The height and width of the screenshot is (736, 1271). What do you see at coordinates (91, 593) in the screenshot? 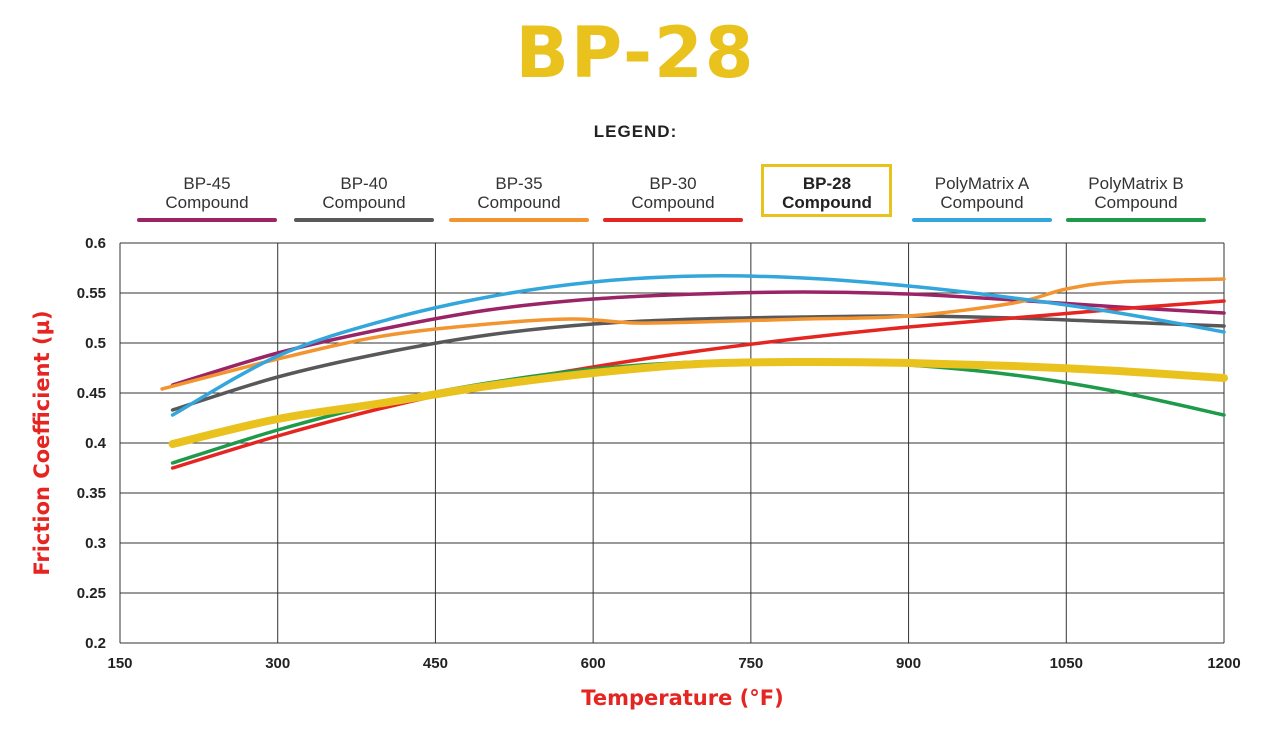
I see `y-tick-label: 0.25` at bounding box center [91, 593].